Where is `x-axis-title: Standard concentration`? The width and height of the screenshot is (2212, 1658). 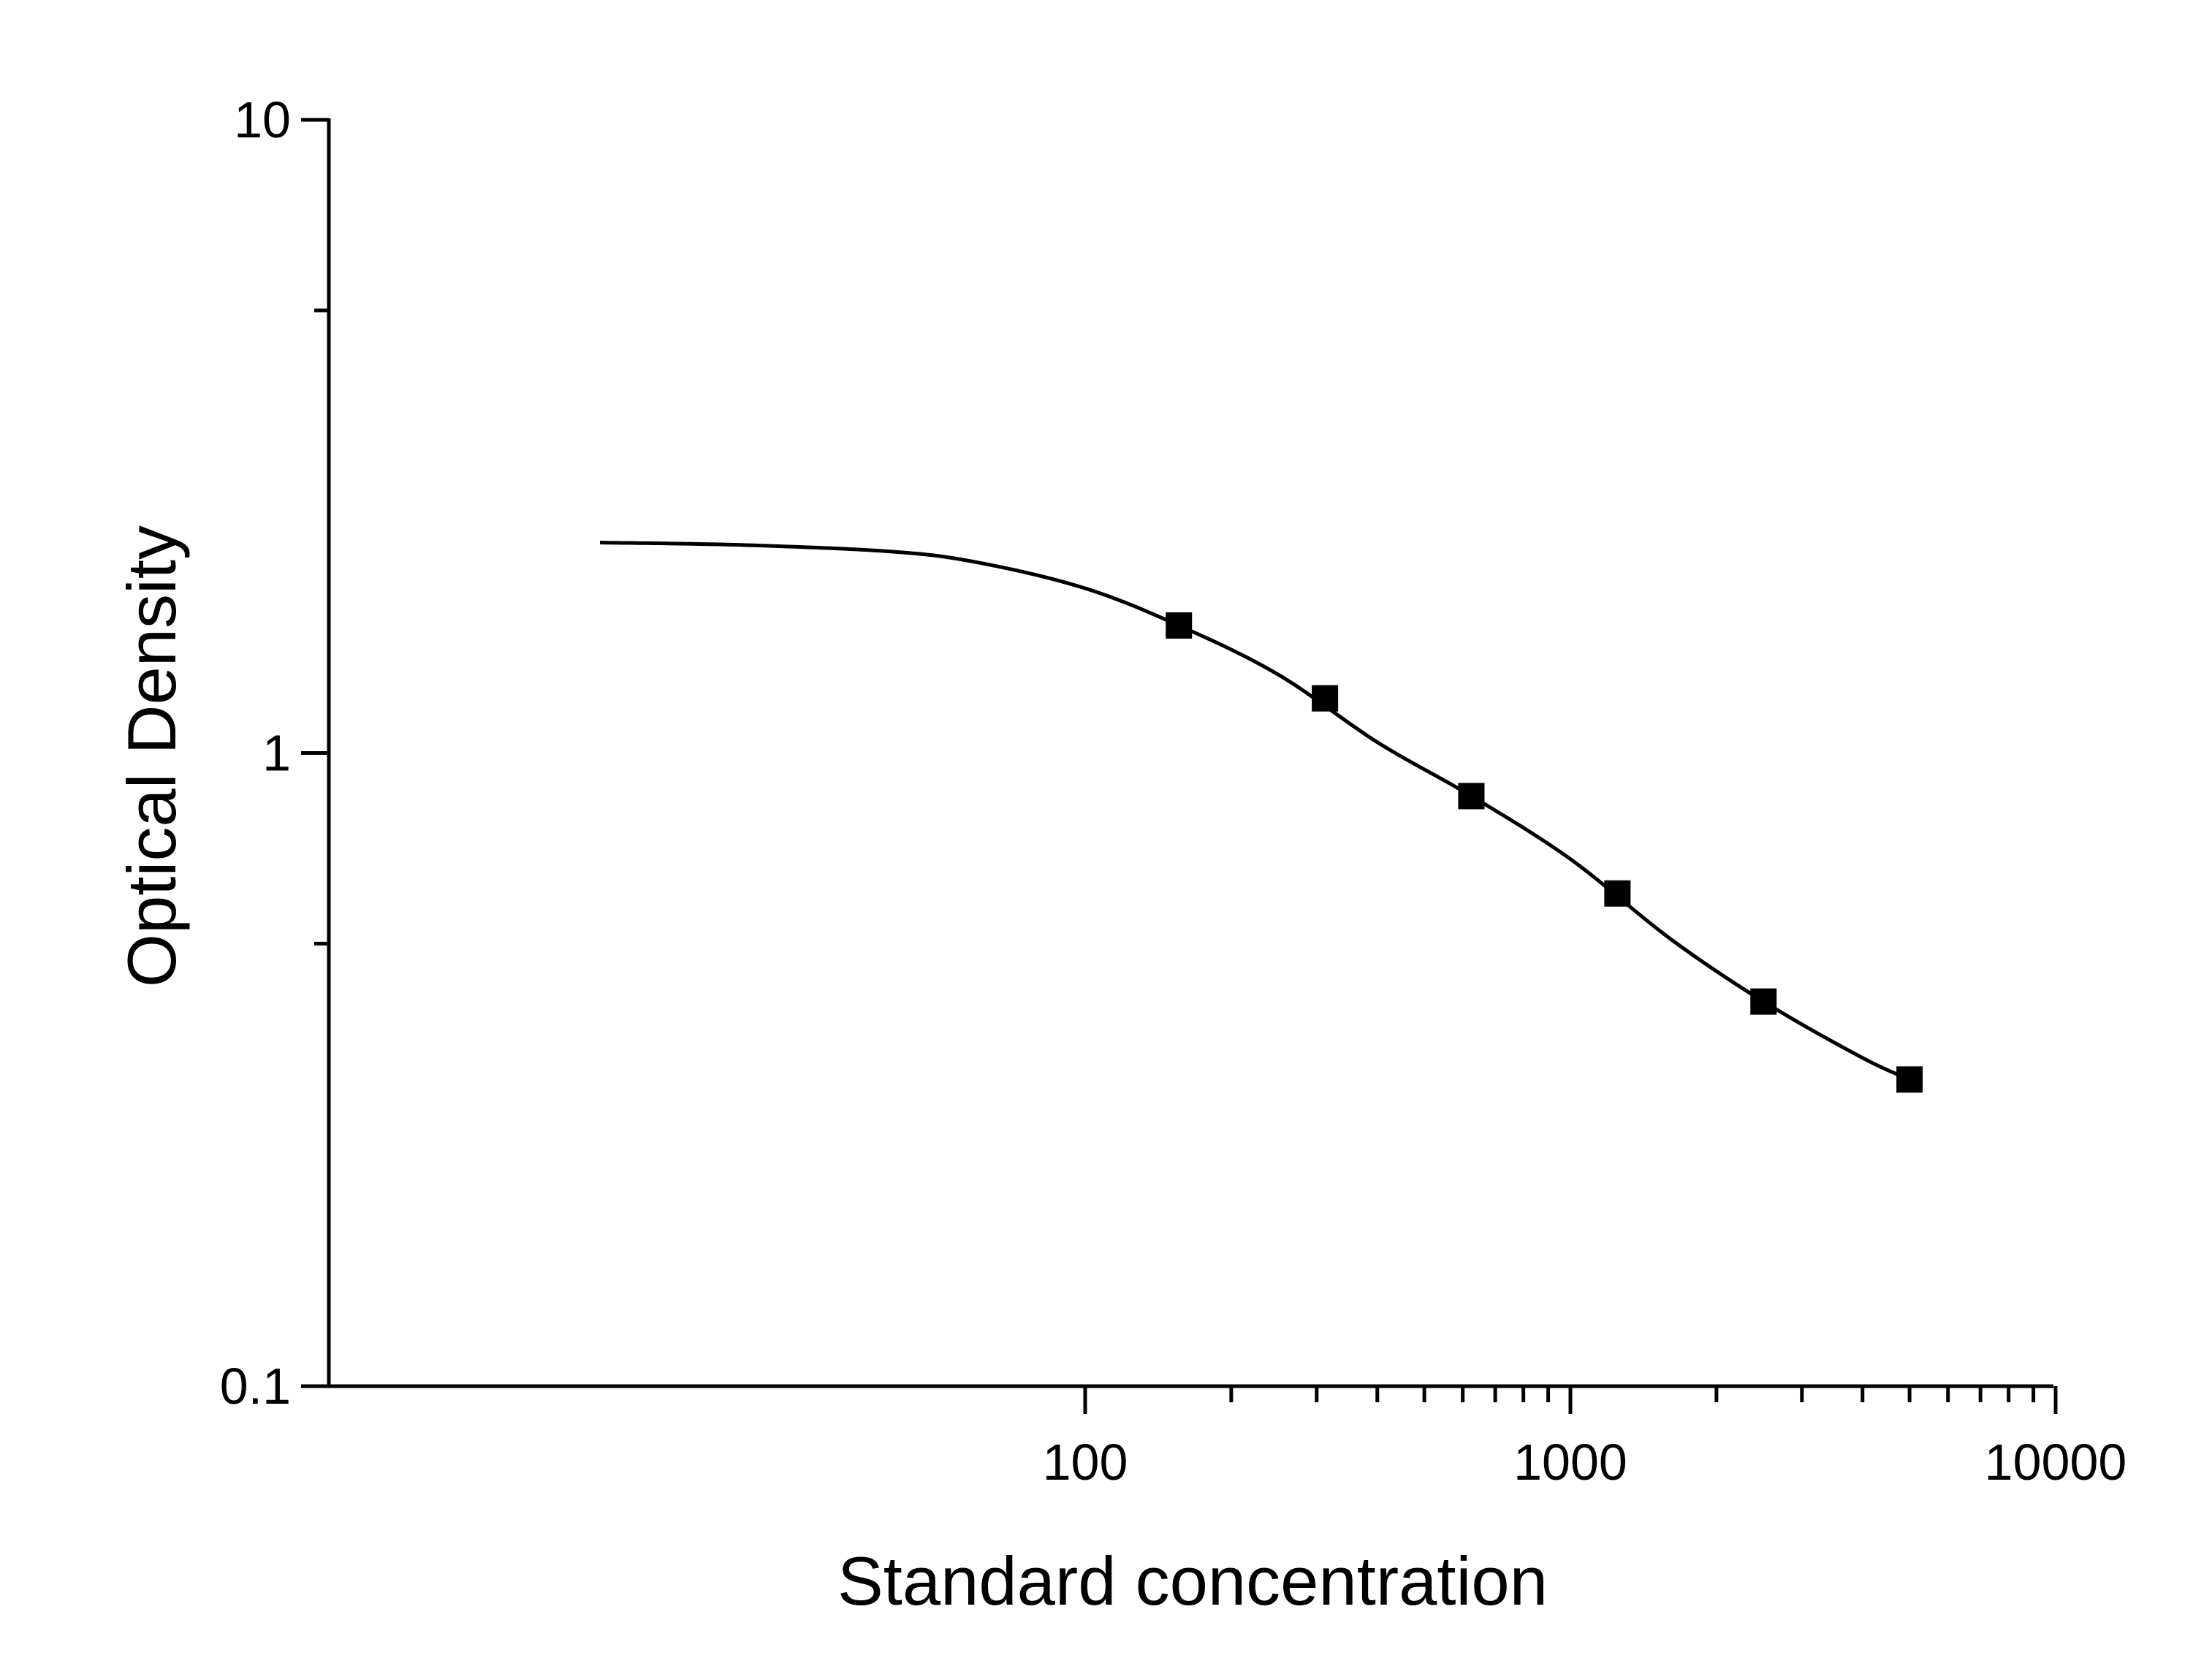 x-axis-title: Standard concentration is located at coordinates (1192, 1581).